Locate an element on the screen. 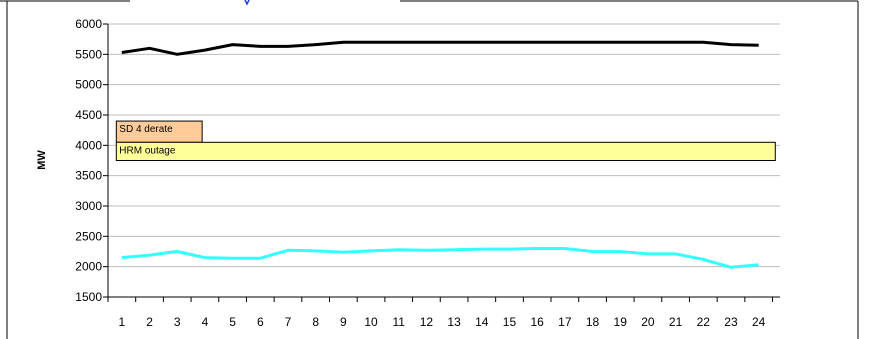 This screenshot has width=869, height=339. x-tick-label: 24 is located at coordinates (759, 322).